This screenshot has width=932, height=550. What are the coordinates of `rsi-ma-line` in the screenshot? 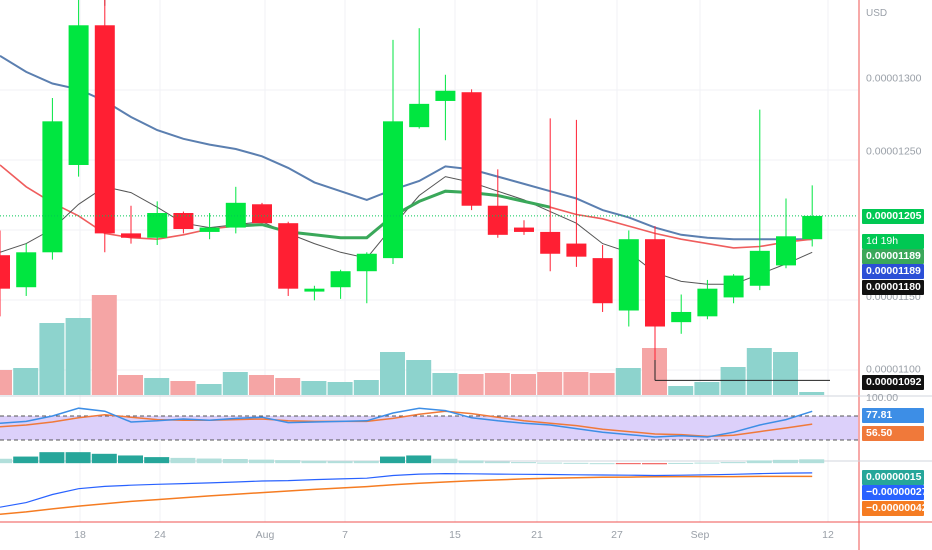 It's located at (406, 424).